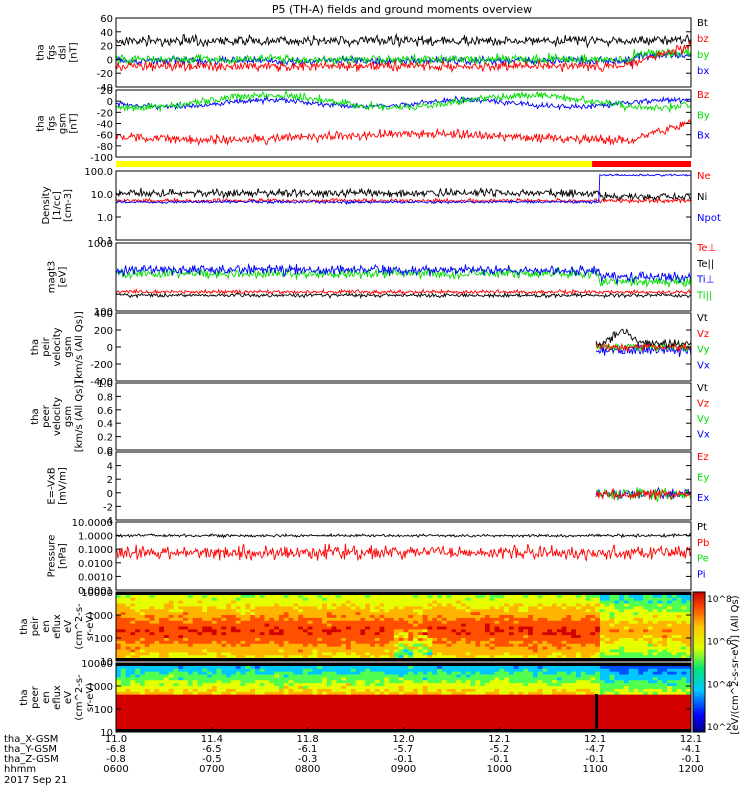  Describe the element at coordinates (703, 350) in the screenshot. I see `legend-entry: Vy` at that location.